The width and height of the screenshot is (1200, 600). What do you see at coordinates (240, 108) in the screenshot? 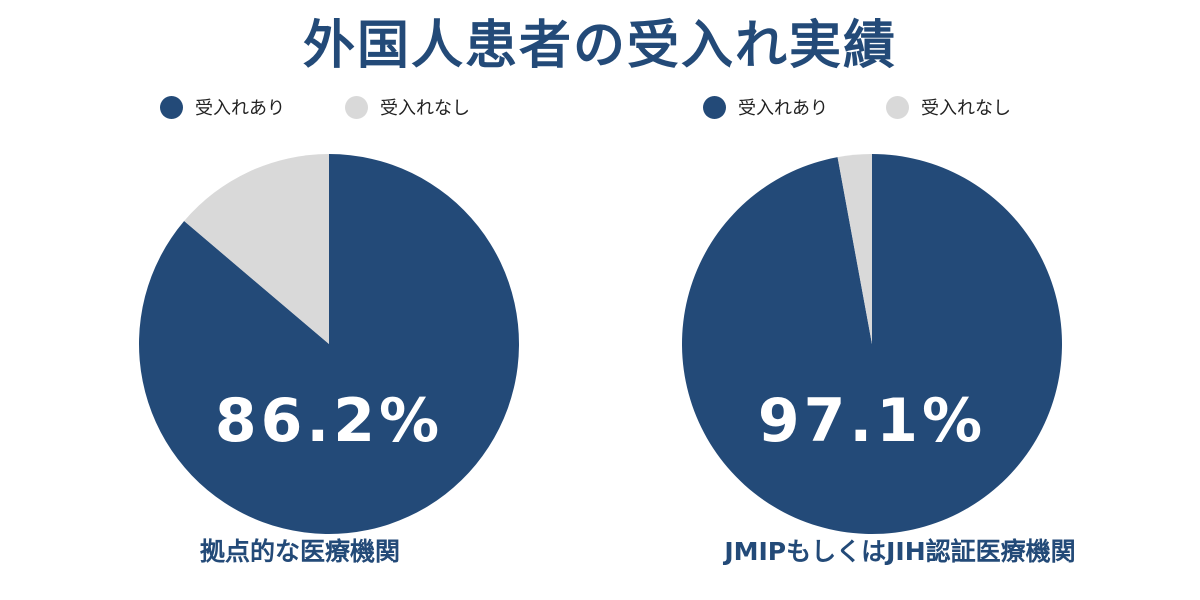
I see `left-legend-accepted-label: 受入れあり` at bounding box center [240, 108].